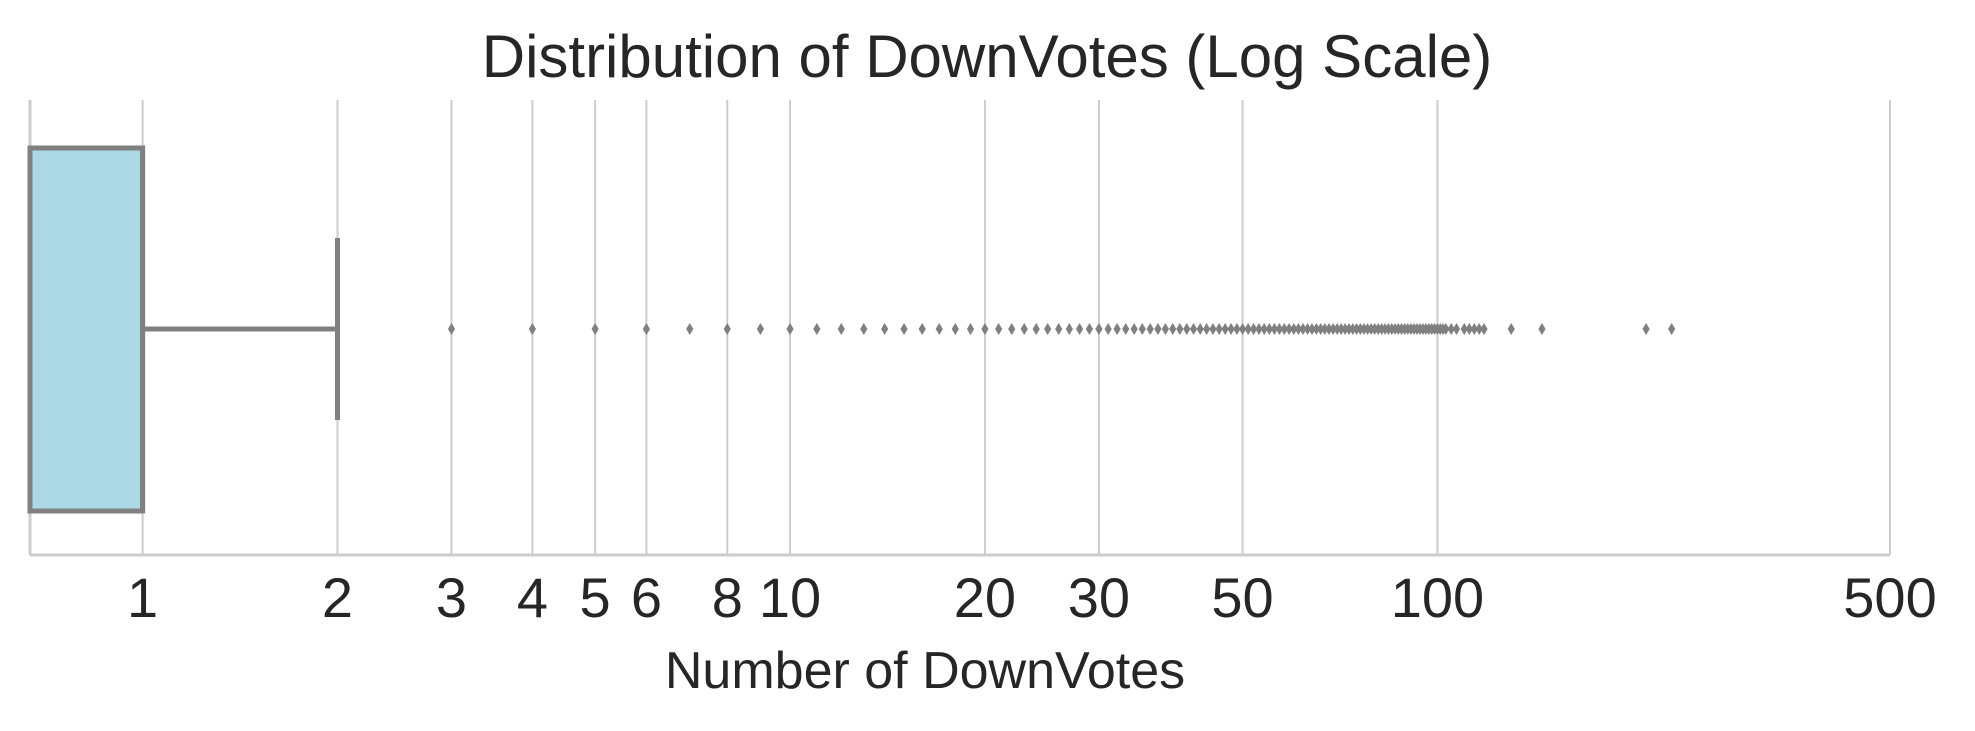 Image resolution: width=1975 pixels, height=731 pixels. I want to click on x-tick-label-500: 500, so click(1889, 597).